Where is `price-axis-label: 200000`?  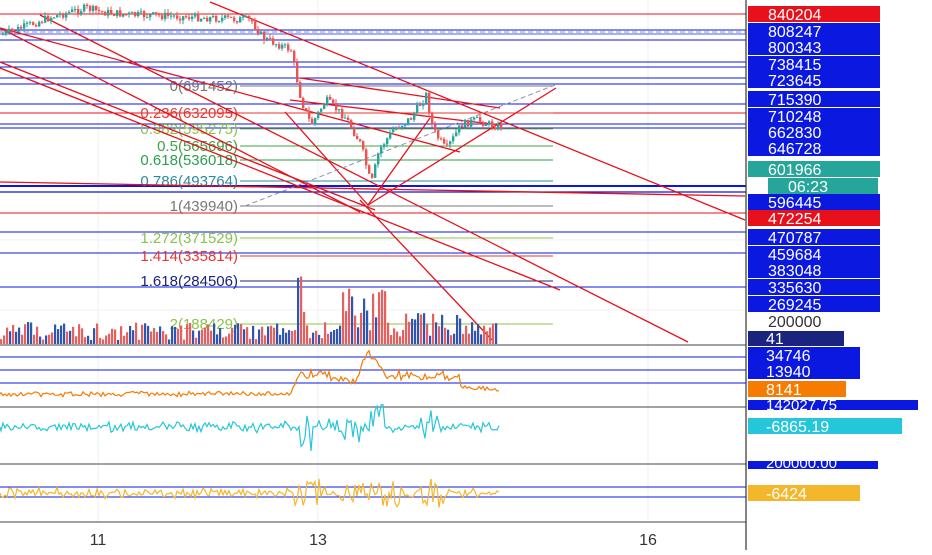 price-axis-label: 200000 is located at coordinates (794, 322).